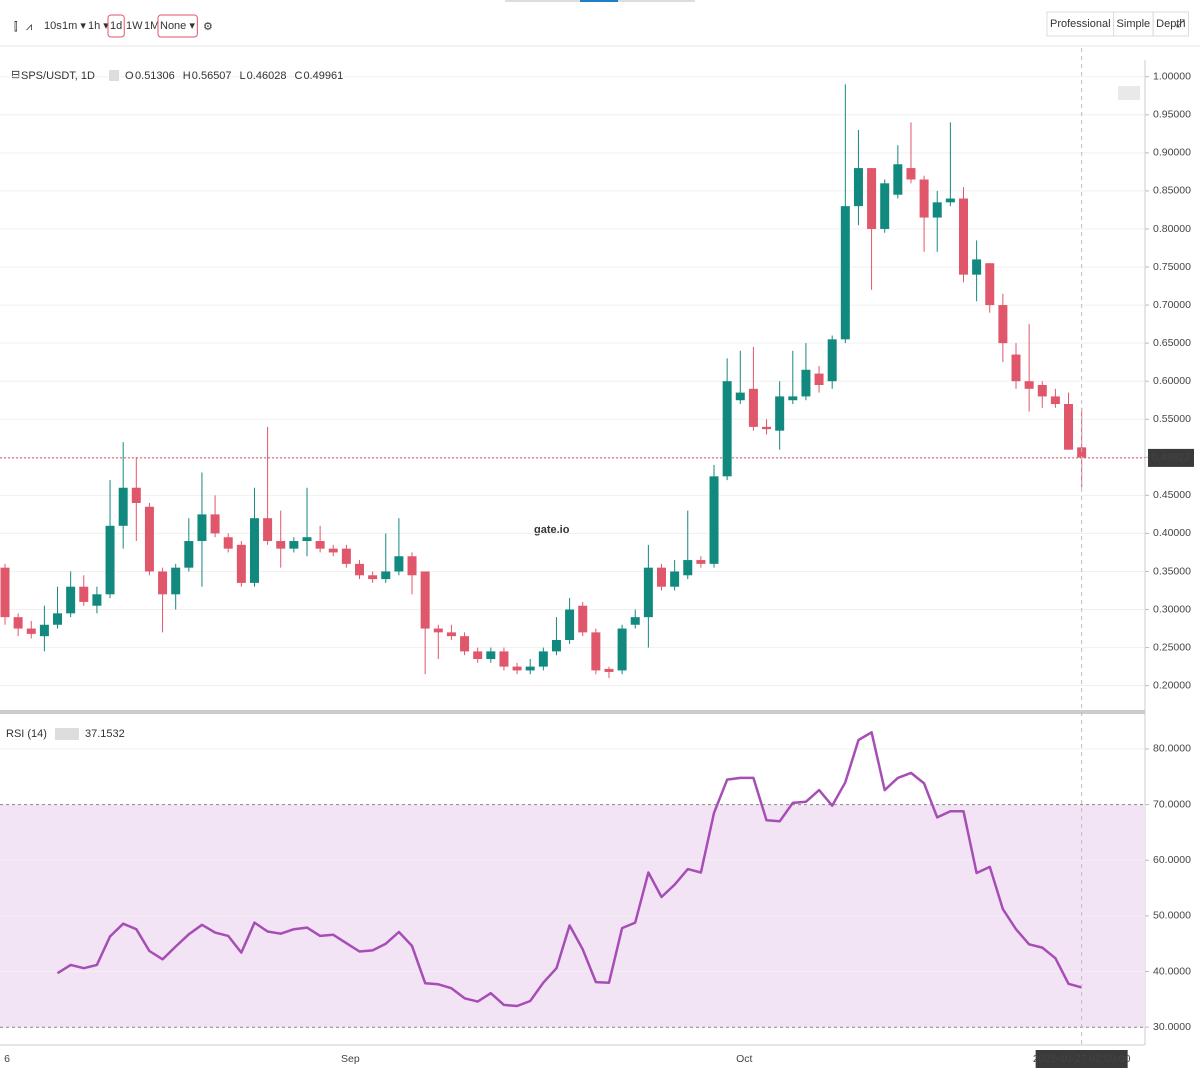 The image size is (1200, 1080). What do you see at coordinates (129, 76) in the screenshot?
I see `ohlc-label: O` at bounding box center [129, 76].